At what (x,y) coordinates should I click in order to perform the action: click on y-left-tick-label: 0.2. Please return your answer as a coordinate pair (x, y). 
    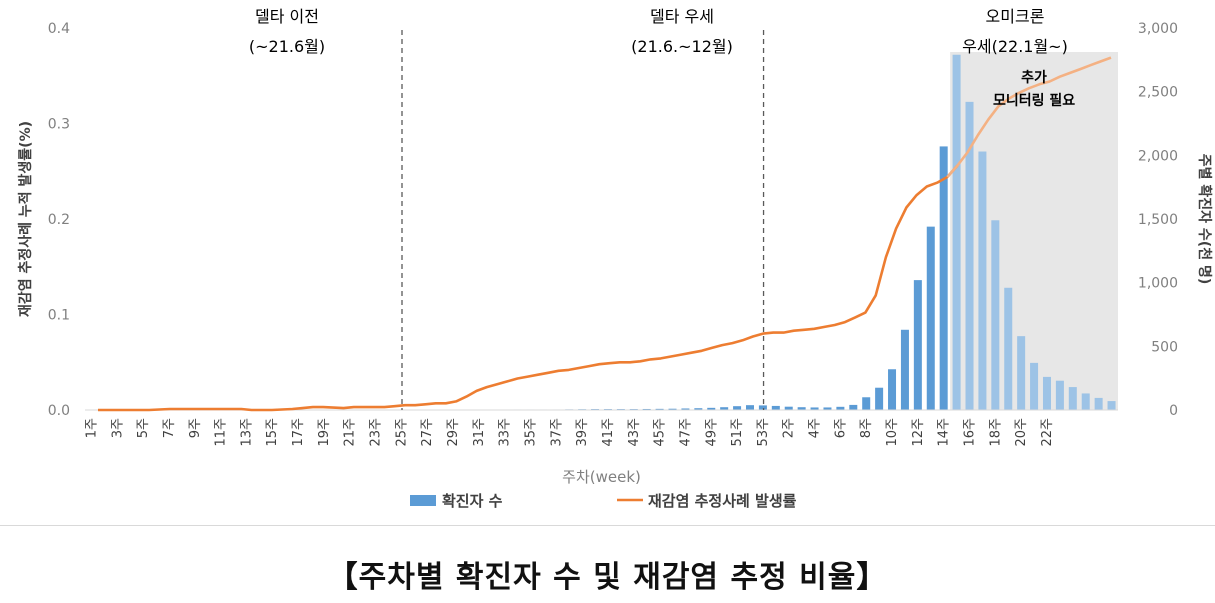
    Looking at the image, I should click on (59, 220).